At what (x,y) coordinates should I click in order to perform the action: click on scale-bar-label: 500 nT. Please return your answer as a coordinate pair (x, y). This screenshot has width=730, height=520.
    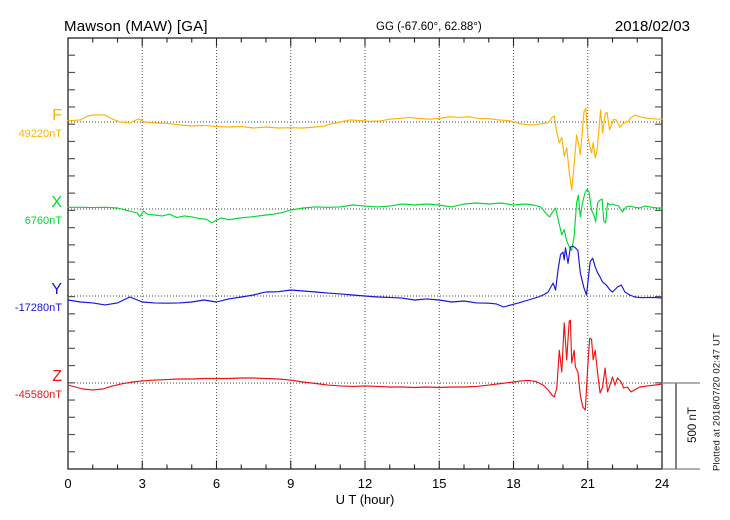
    Looking at the image, I should click on (693, 425).